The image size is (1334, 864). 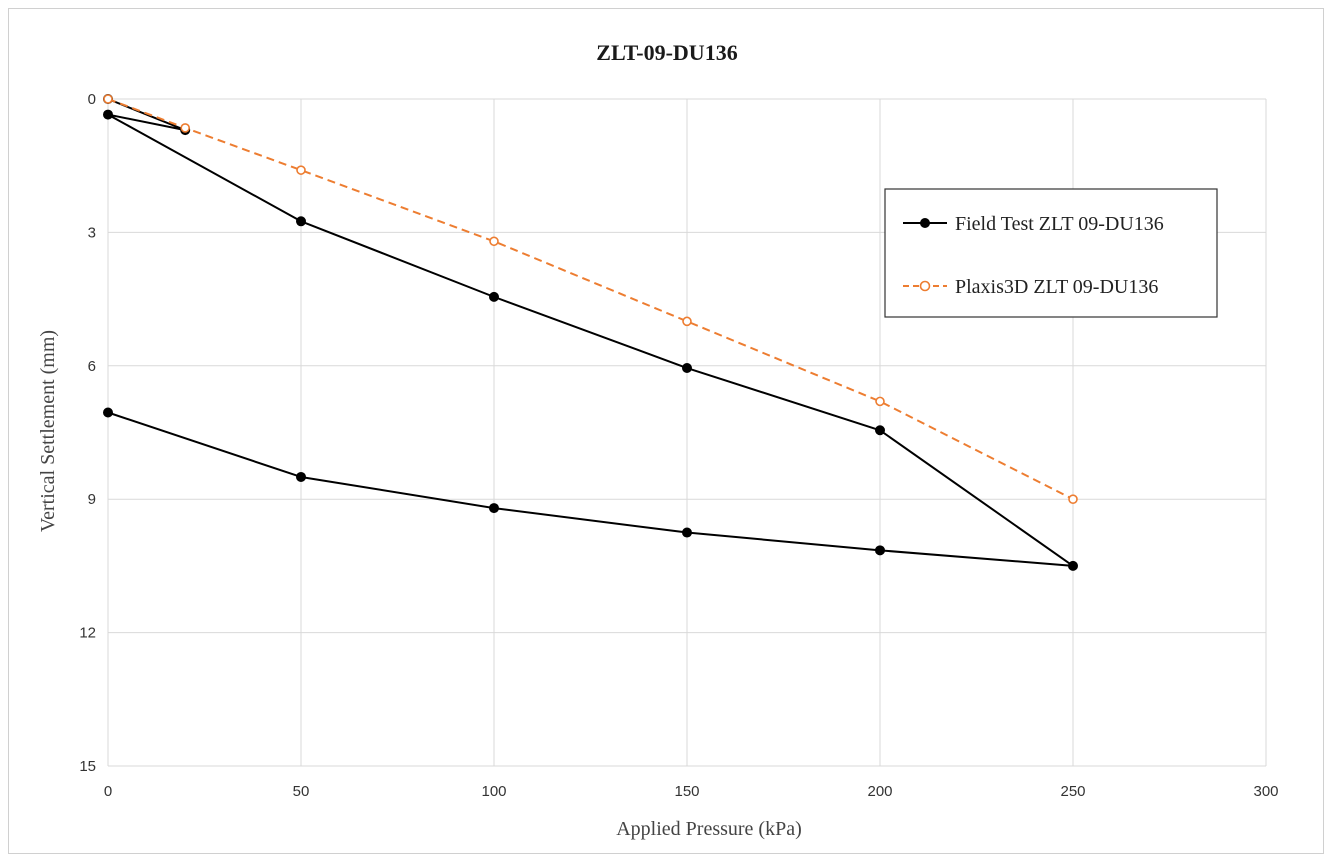 What do you see at coordinates (92, 232) in the screenshot?
I see `y-tick-label: 3` at bounding box center [92, 232].